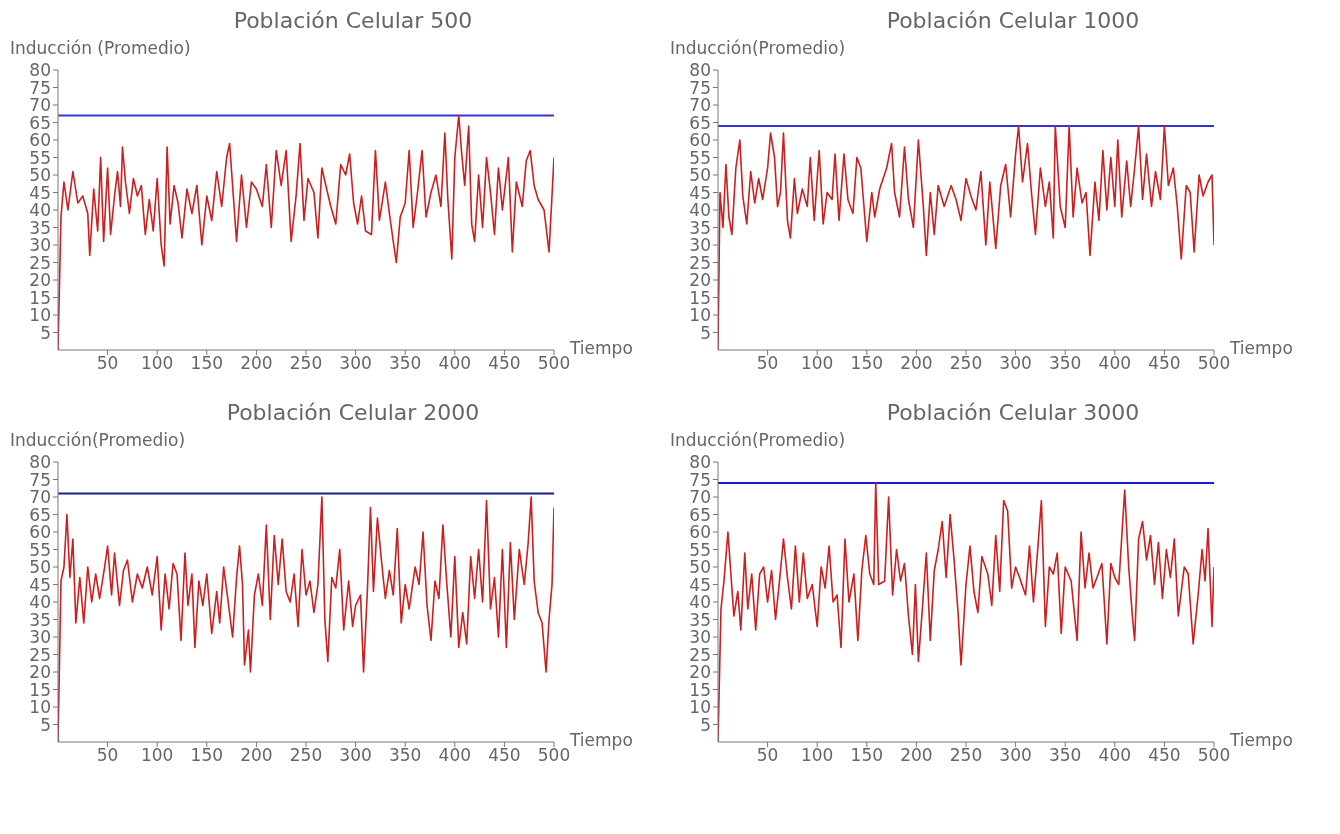 The image size is (1340, 834). What do you see at coordinates (1013, 21) in the screenshot?
I see `chart-title: Población Celular 1000` at bounding box center [1013, 21].